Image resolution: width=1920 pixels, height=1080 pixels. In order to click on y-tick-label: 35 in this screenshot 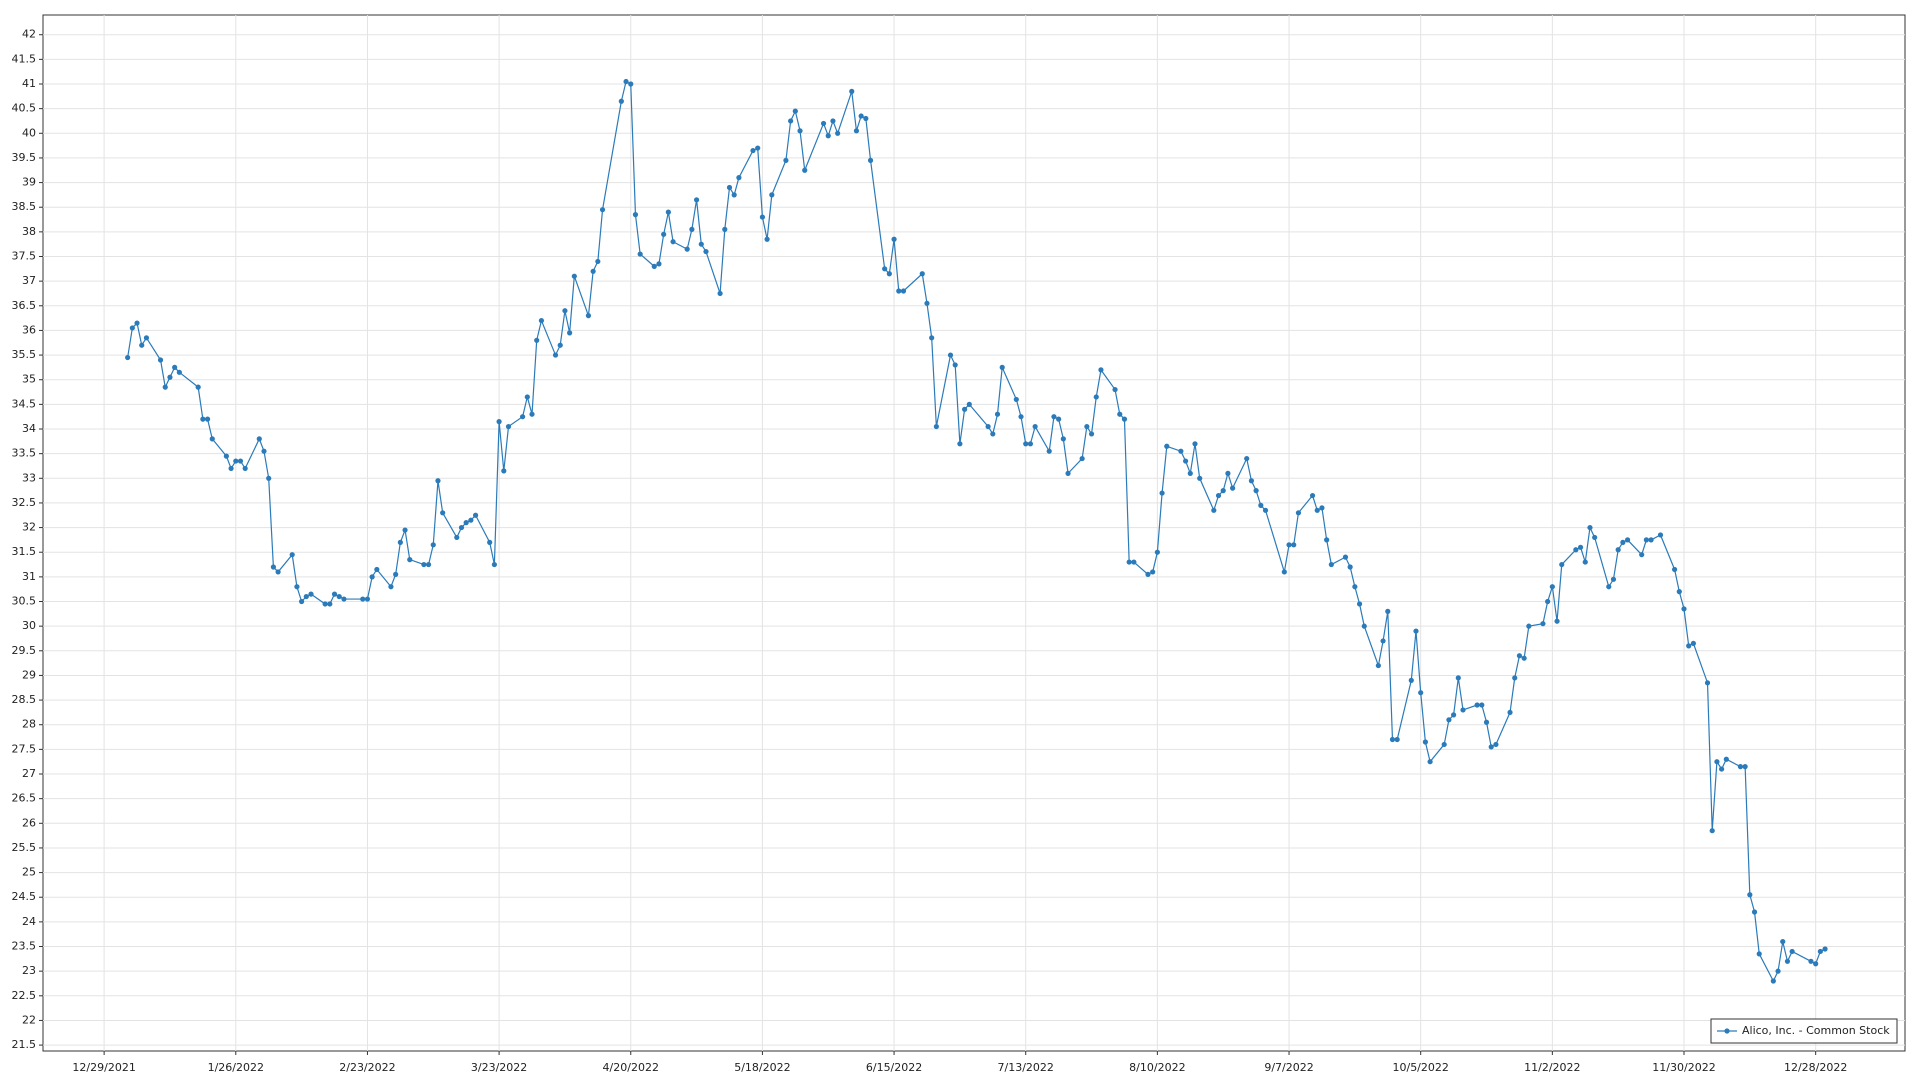, I will do `click(29, 379)`.